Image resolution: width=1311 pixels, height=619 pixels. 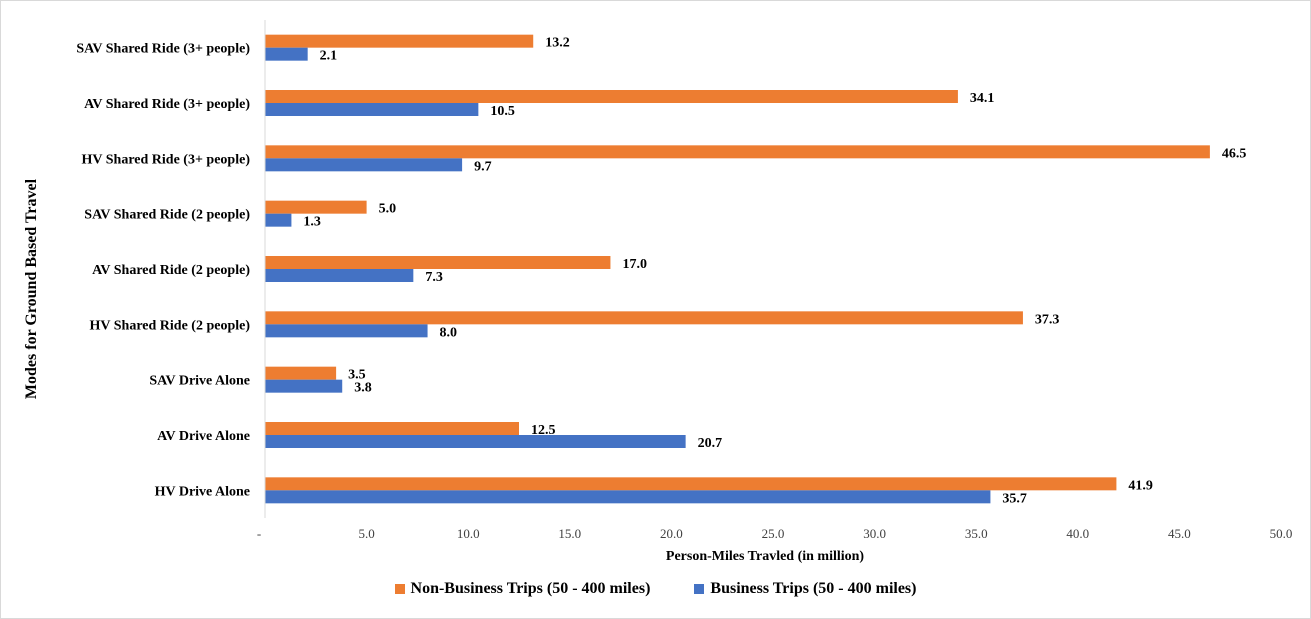 I want to click on data-label-business: 3.8, so click(x=363, y=388).